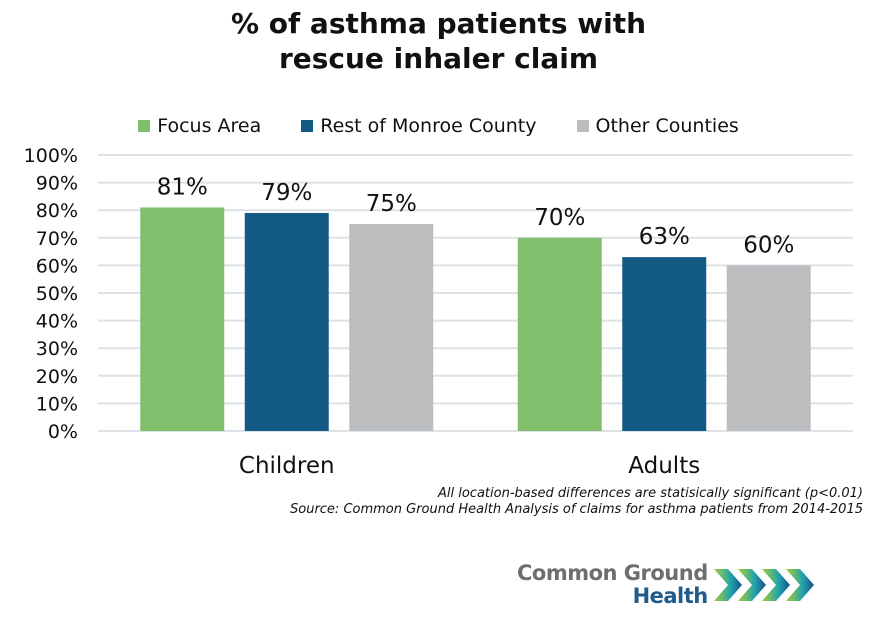 The width and height of the screenshot is (877, 639). Describe the element at coordinates (57, 322) in the screenshot. I see `y-tick-label: 40%` at that location.